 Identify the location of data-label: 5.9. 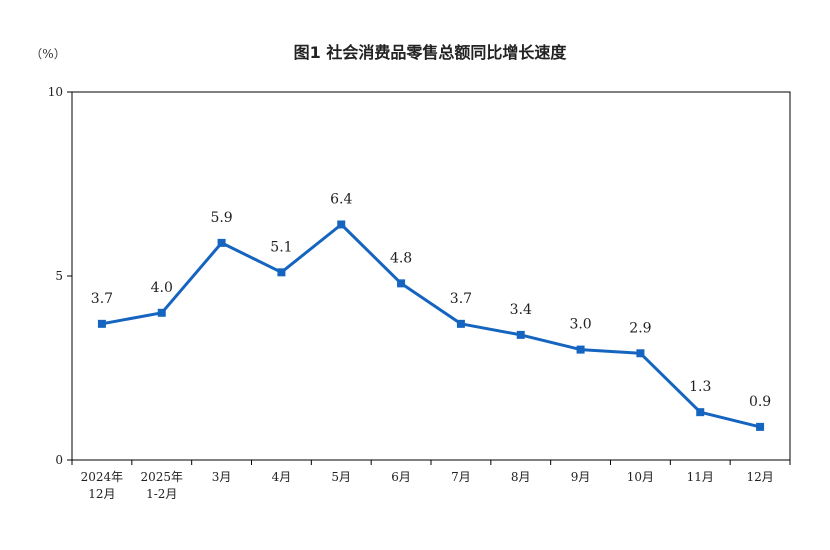
(221, 218).